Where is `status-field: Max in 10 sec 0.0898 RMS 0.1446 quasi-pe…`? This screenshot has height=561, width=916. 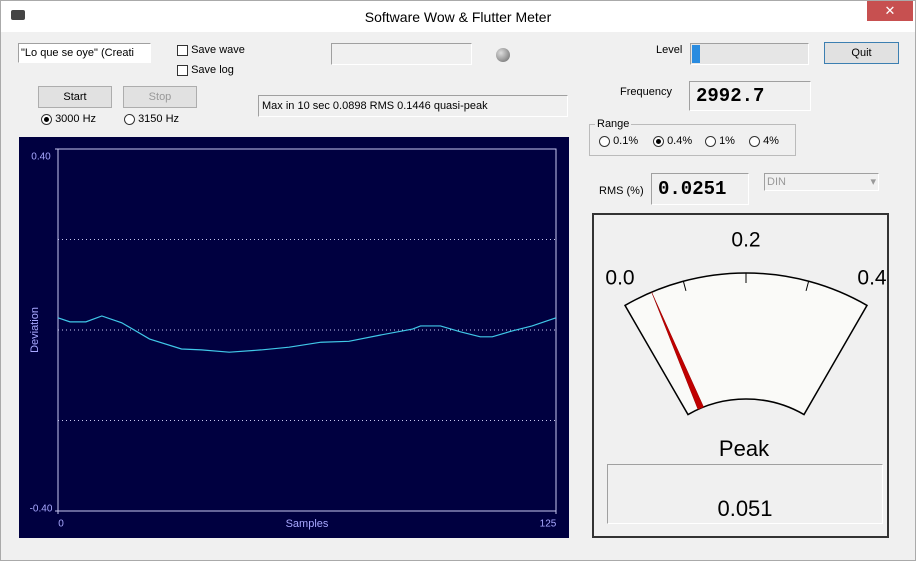
status-field: Max in 10 sec 0.0898 RMS 0.1446 quasi-pe… is located at coordinates (413, 106).